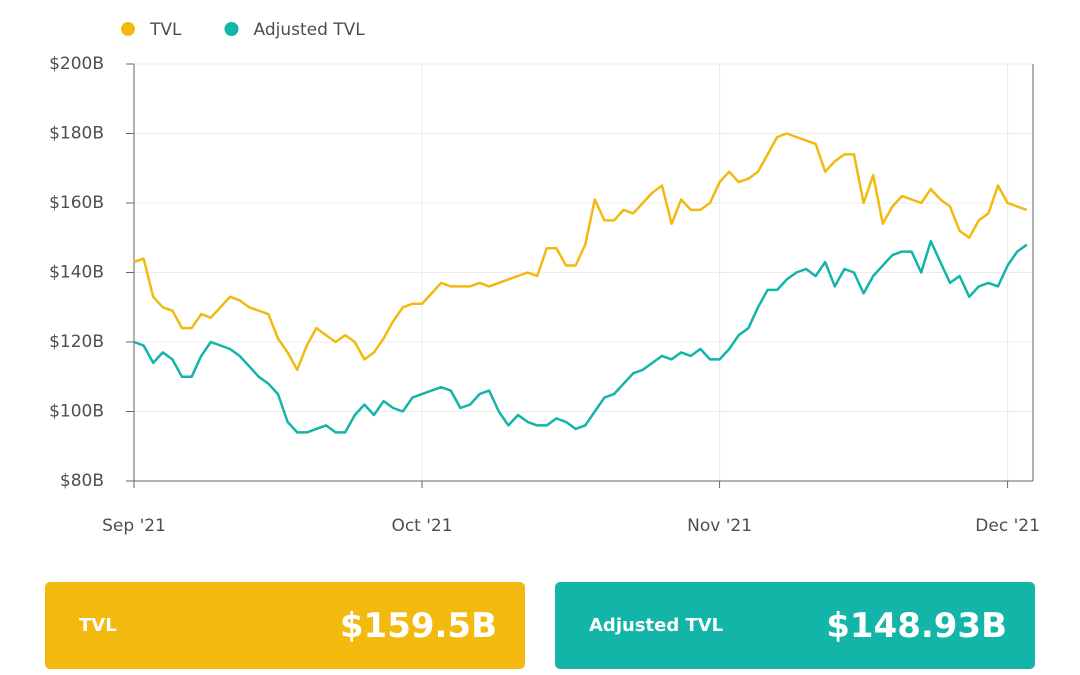  I want to click on card-label: TVL, so click(98, 625).